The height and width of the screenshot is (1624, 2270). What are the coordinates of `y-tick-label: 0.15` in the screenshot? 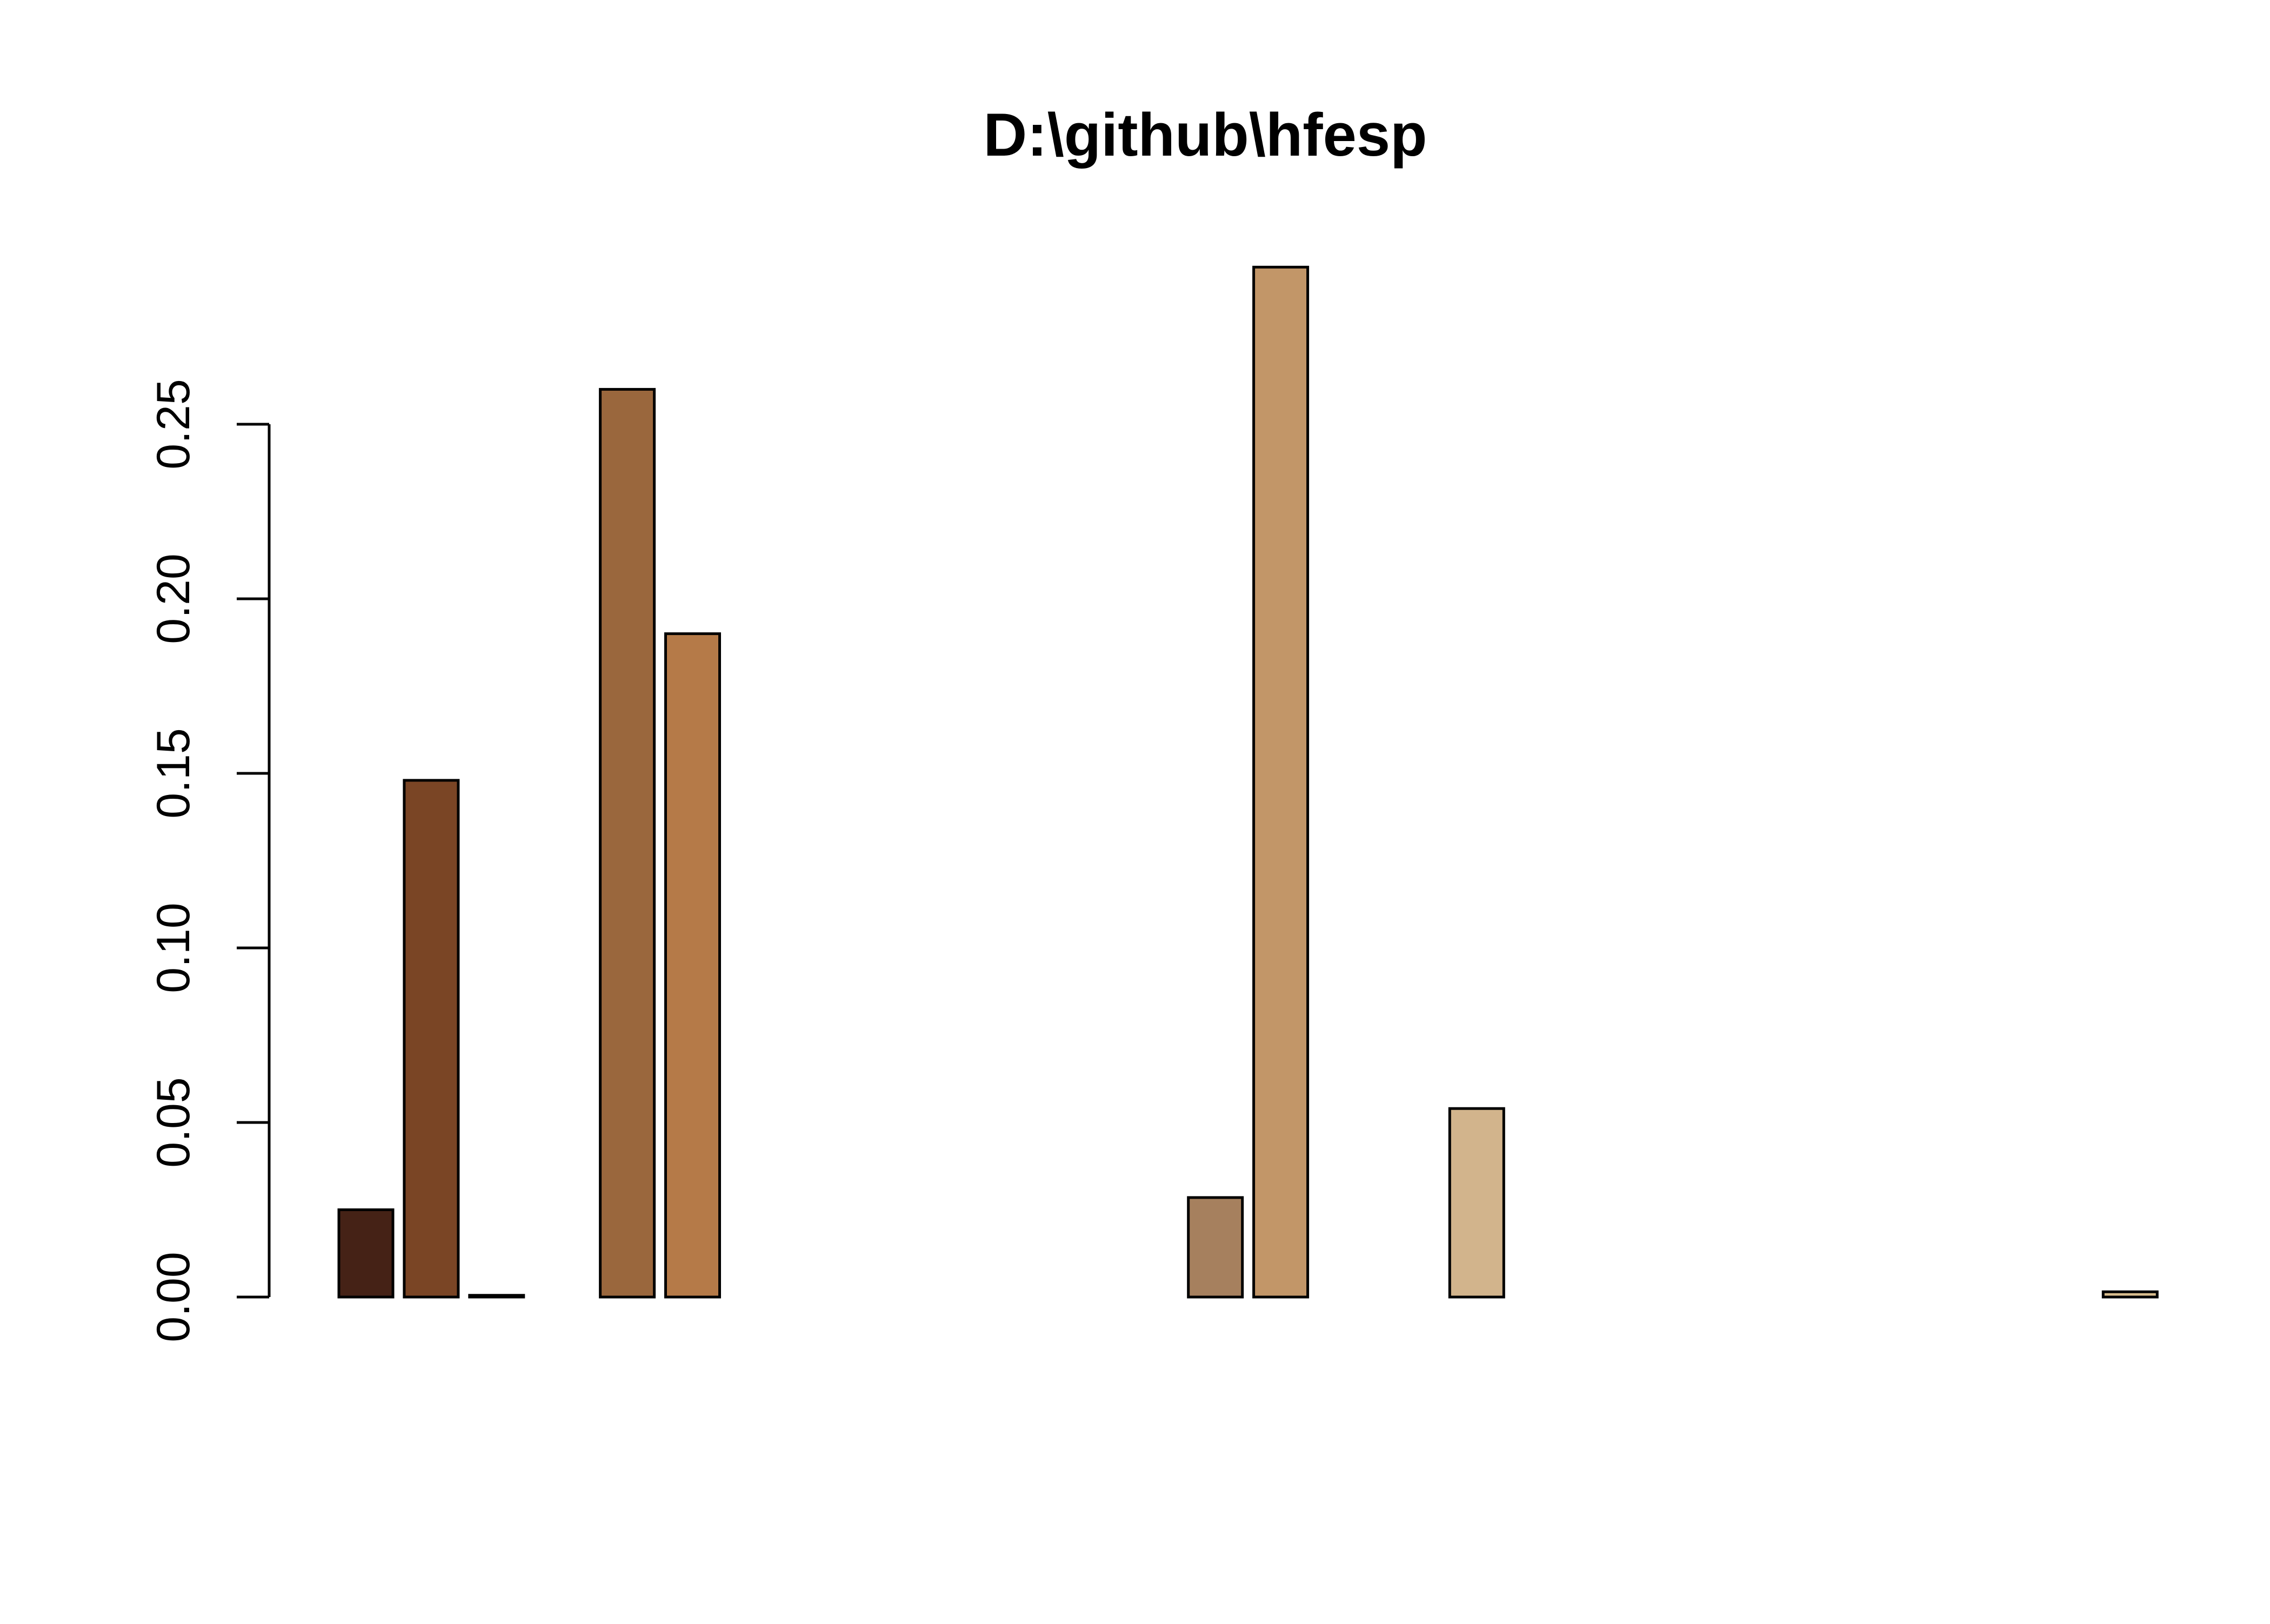 It's located at (173, 773).